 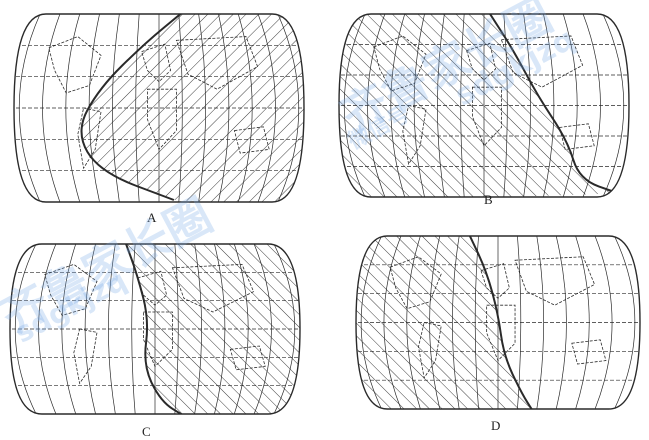 What do you see at coordinates (488, 199) in the screenshot?
I see `map-b-label: B` at bounding box center [488, 199].